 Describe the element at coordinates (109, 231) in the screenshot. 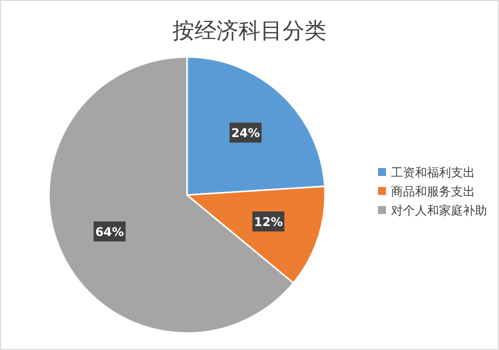

I see `data-label: 64%` at that location.